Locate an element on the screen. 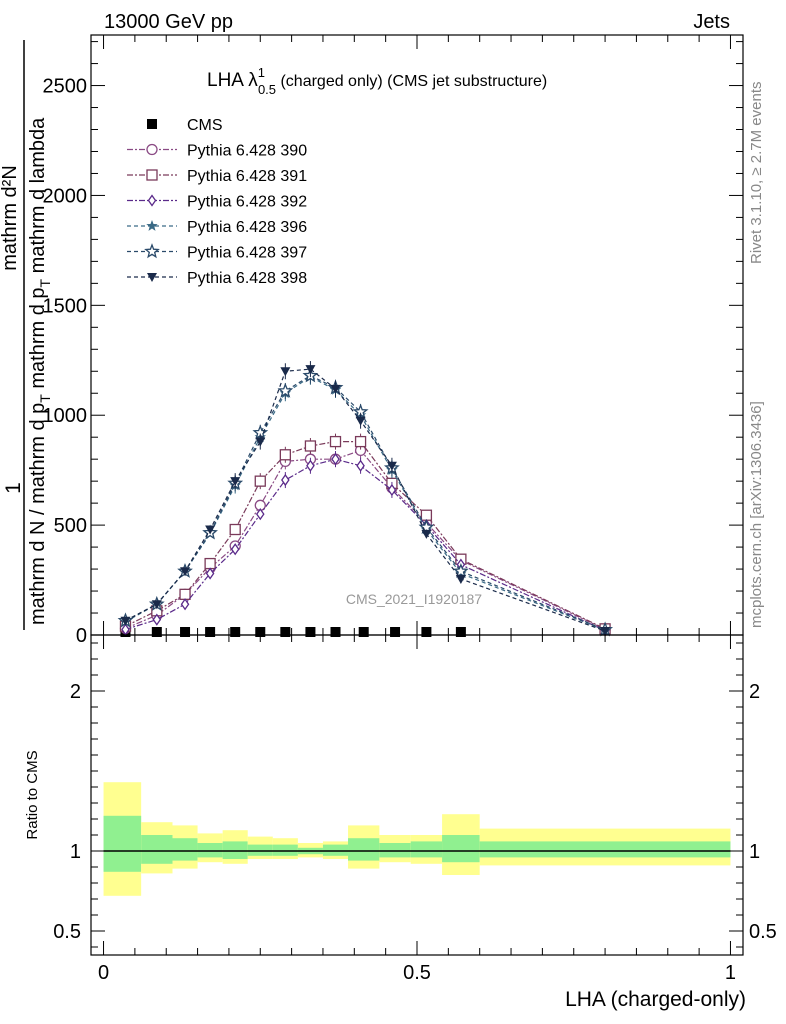 This screenshot has width=786, height=1024. legend-label: Pythia 6.428 398 is located at coordinates (247, 278).